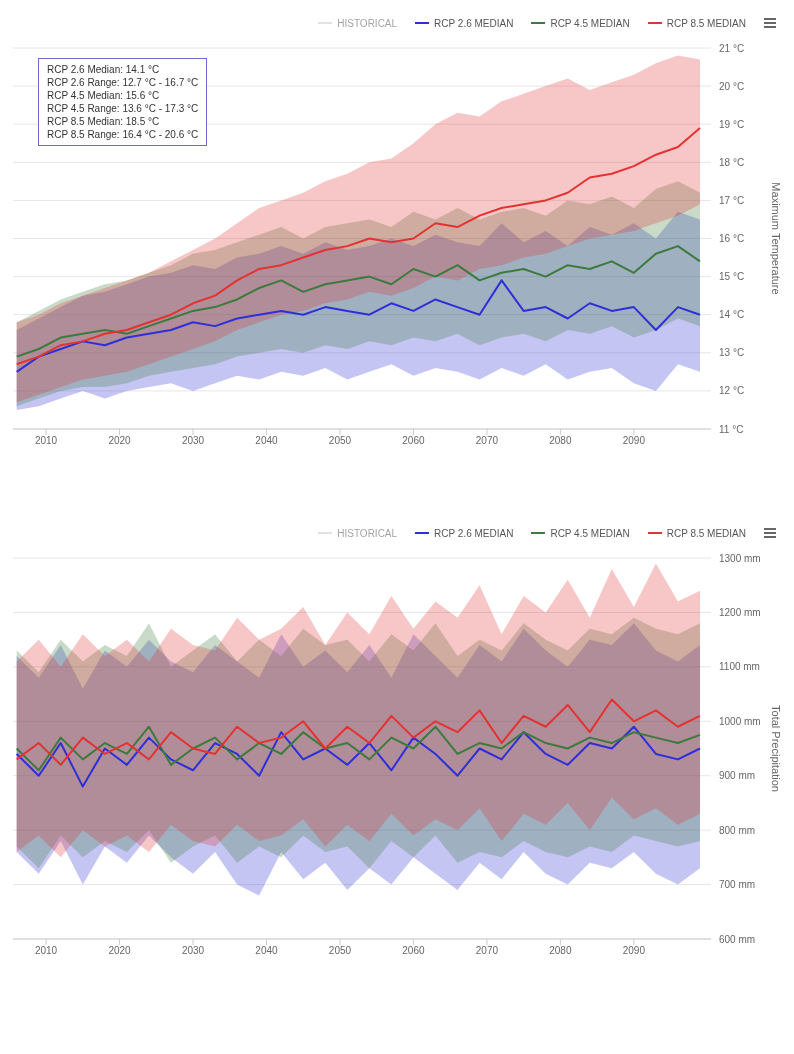 The width and height of the screenshot is (794, 1054). What do you see at coordinates (776, 748) in the screenshot?
I see `y-axis-title: Total Precipitation` at bounding box center [776, 748].